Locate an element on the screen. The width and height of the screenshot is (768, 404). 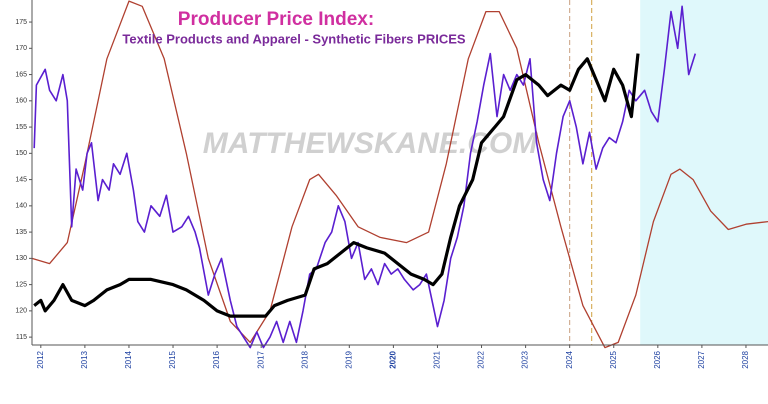
y-tick-label: 145 is located at coordinates (21, 179).